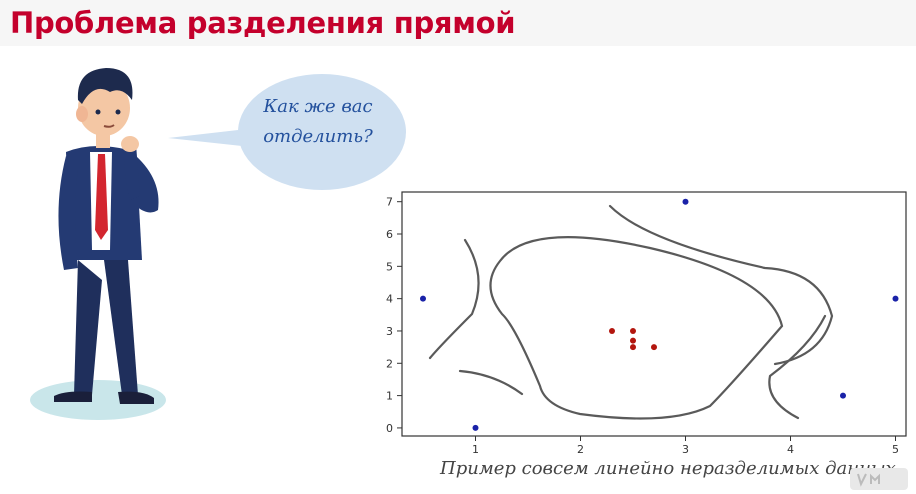 The image size is (916, 494). Describe the element at coordinates (879, 479) in the screenshot. I see `vimeo-logo-icon` at that location.